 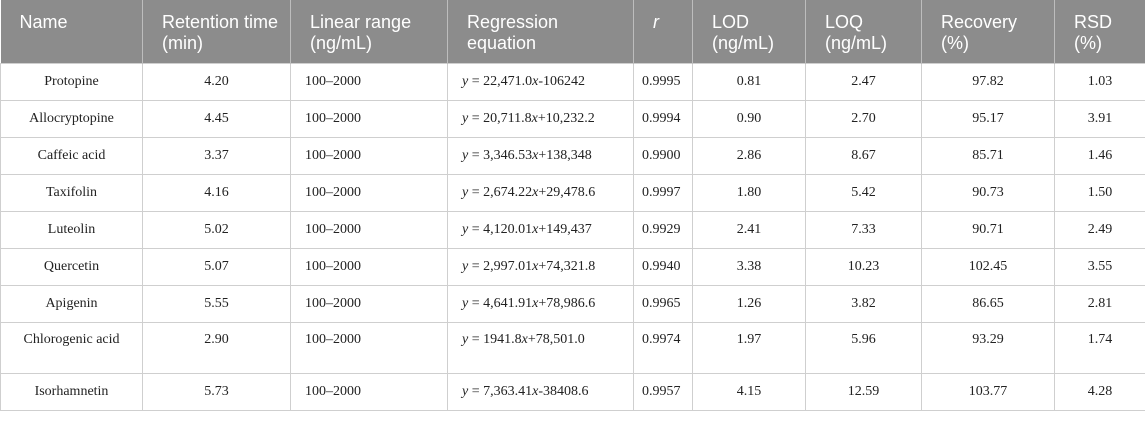 I want to click on r-value-cell: 0.9974, so click(x=663, y=347).